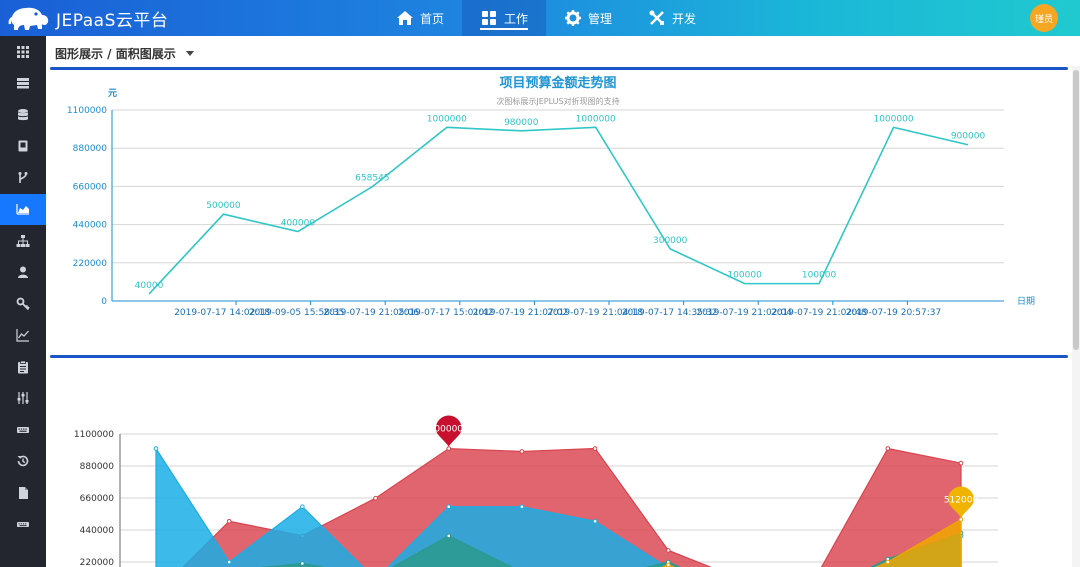 Image resolution: width=1080 pixels, height=567 pixels. What do you see at coordinates (446, 313) in the screenshot?
I see `x-tick-label: 2019-07-17 15:01:42` at bounding box center [446, 313].